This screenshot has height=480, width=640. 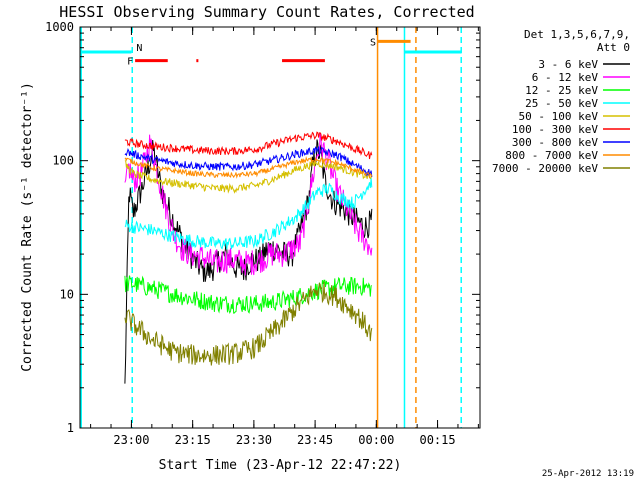 I want to click on x-tick-label: 00:15, so click(x=437, y=440).